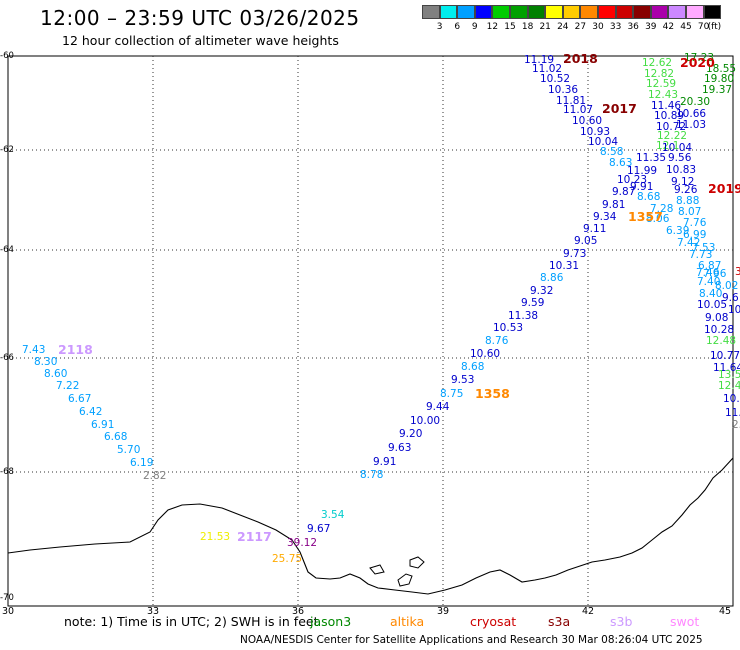 The height and width of the screenshot is (650, 740). I want to click on swh-value: 8.88, so click(688, 201).